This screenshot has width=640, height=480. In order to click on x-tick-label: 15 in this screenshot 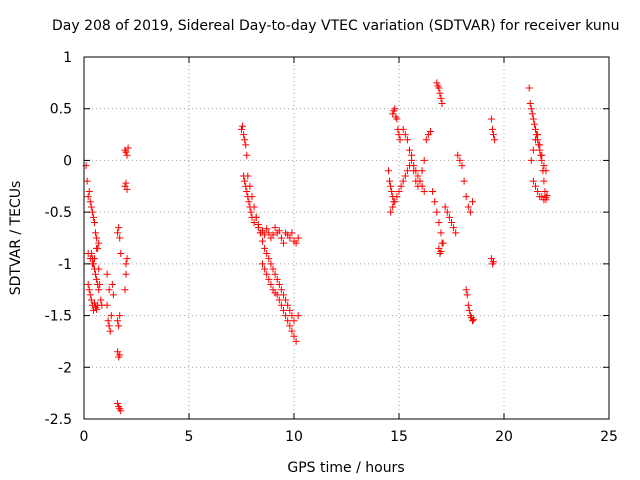, I will do `click(399, 437)`.